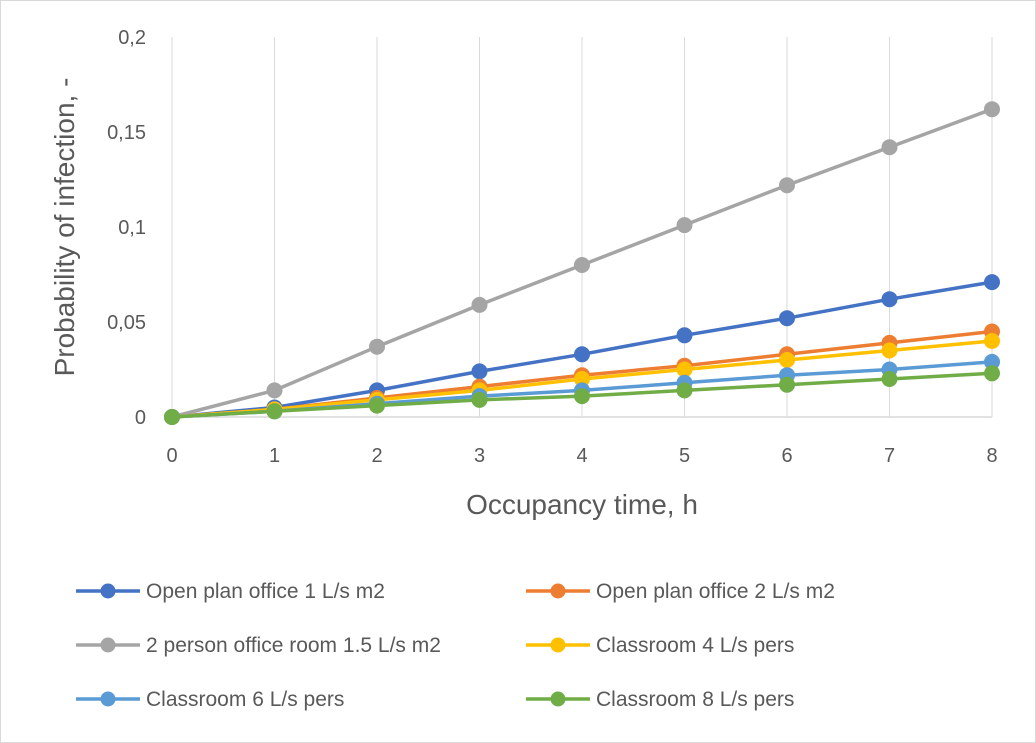 This screenshot has height=743, width=1036. I want to click on legend-label: Classroom 6 L/s pers, so click(245, 699).